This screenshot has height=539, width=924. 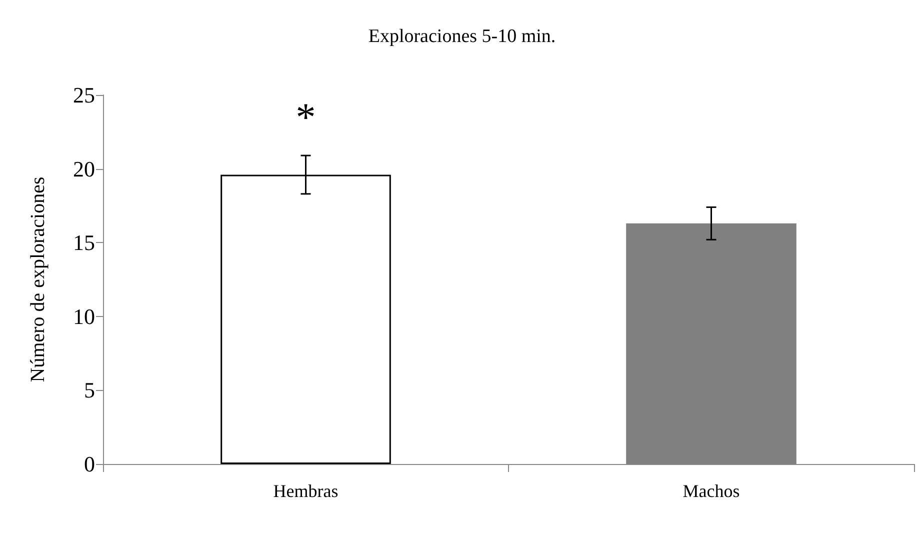 I want to click on y-axis-title: Número de exploraciones, so click(x=38, y=279).